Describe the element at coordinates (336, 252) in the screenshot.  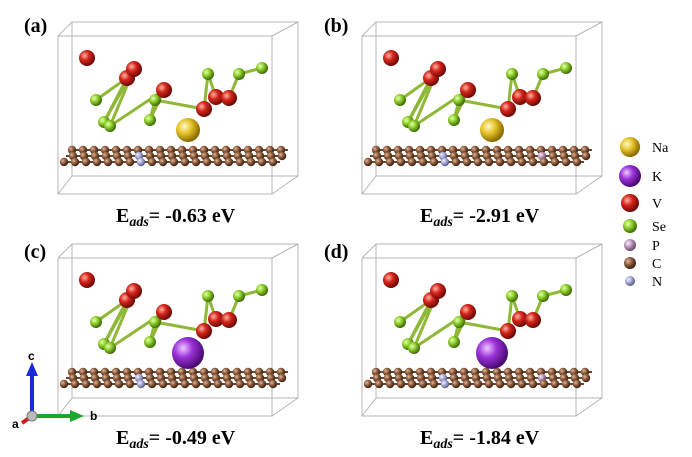
I see `panel-label: (d)` at that location.